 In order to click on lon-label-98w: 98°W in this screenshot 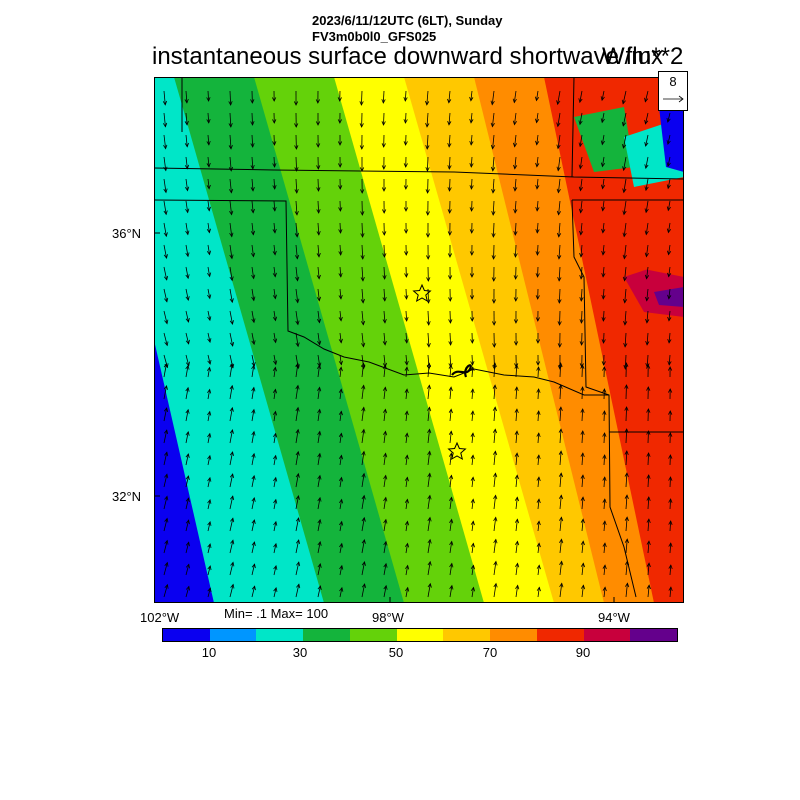, I will do `click(388, 617)`.